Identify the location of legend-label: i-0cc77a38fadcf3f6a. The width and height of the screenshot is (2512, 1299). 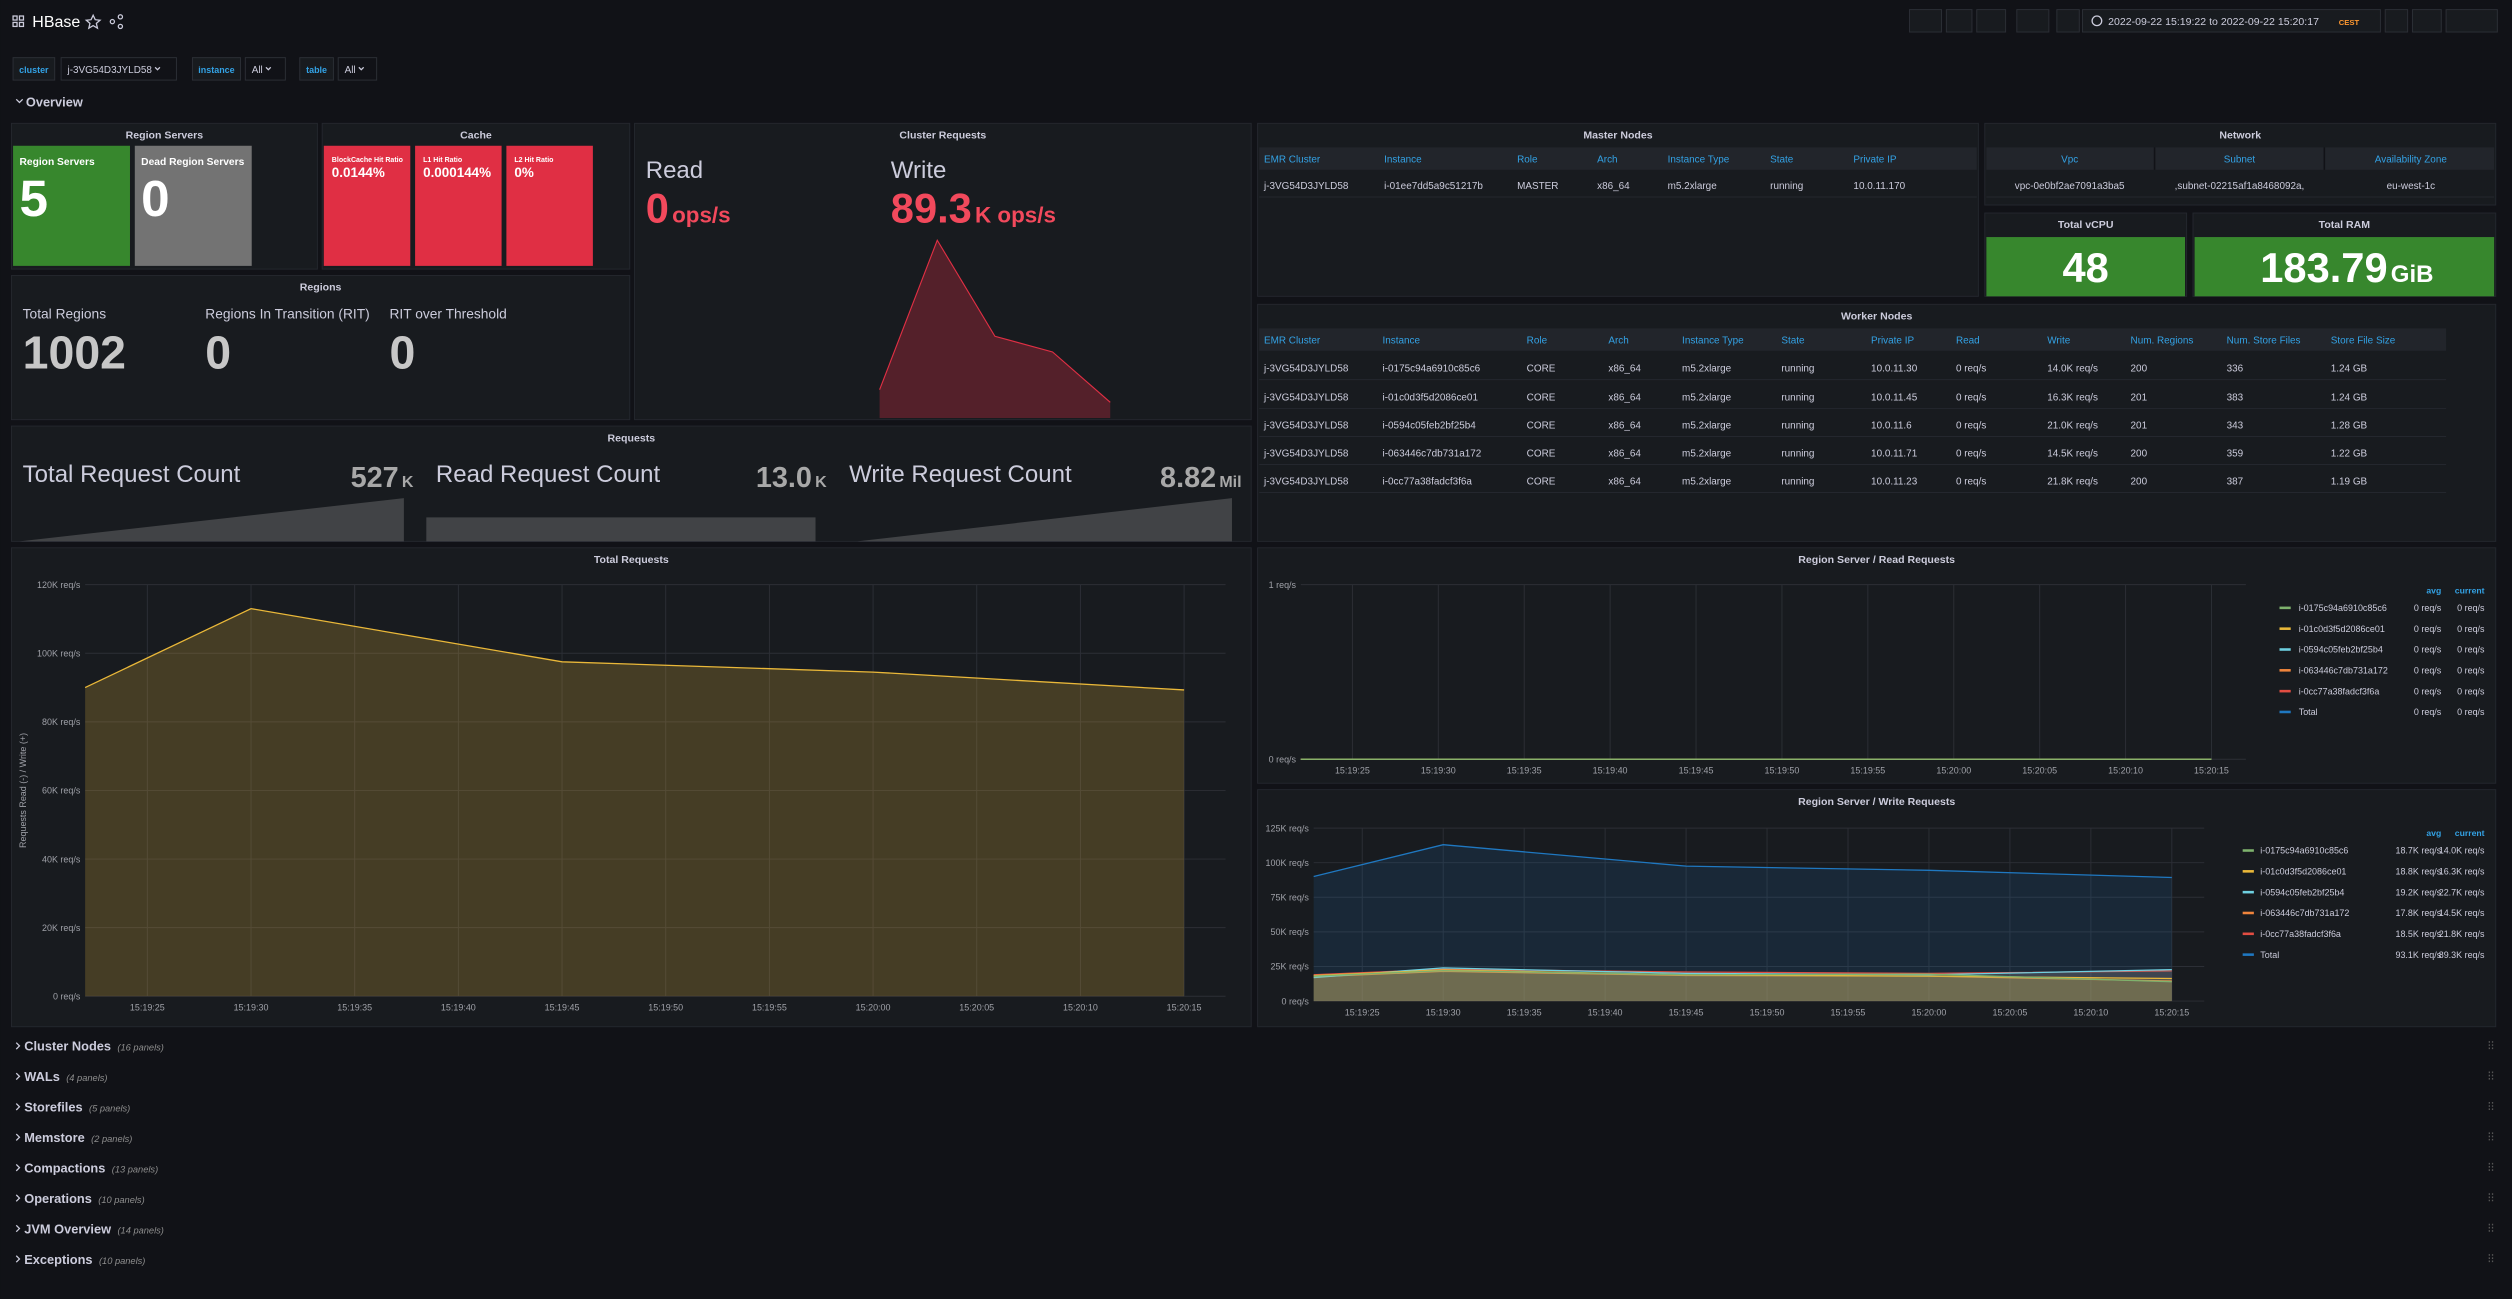
(2339, 691).